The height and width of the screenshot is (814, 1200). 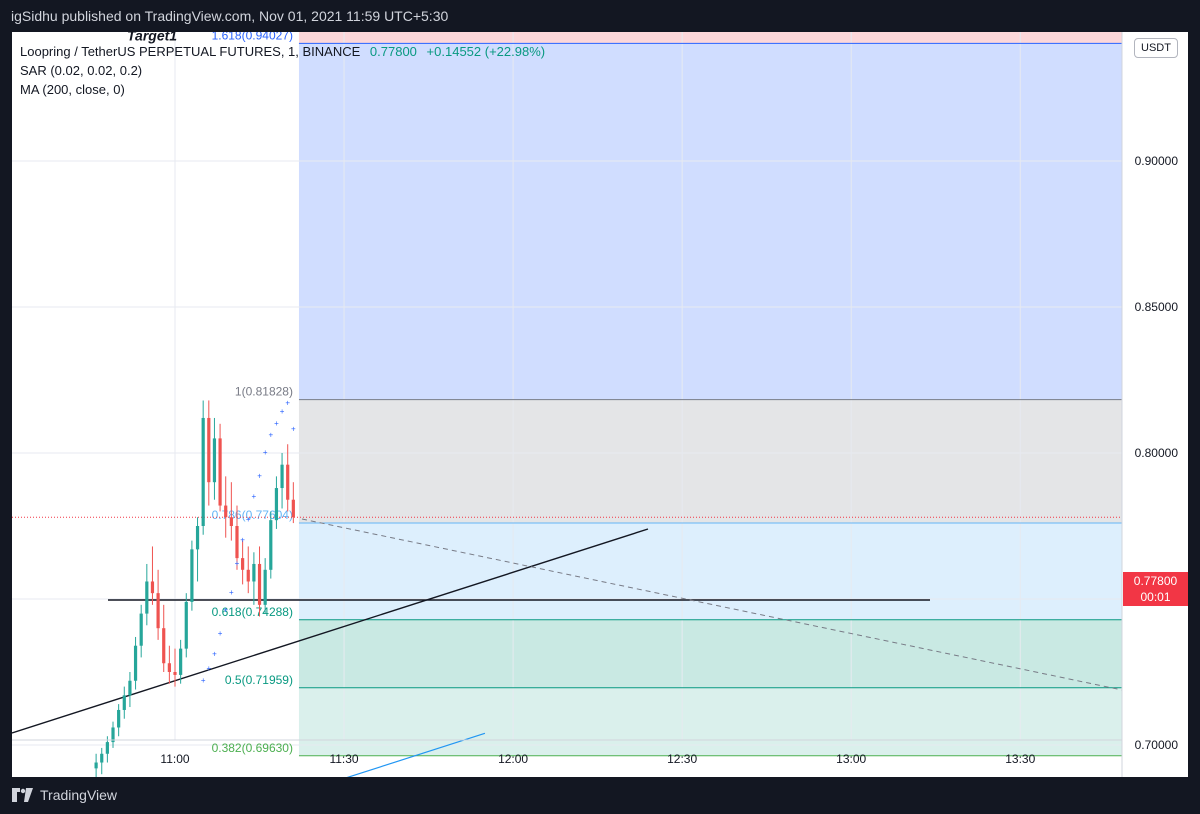 I want to click on fib-level-label: 0.5(0.71959), so click(x=259, y=680).